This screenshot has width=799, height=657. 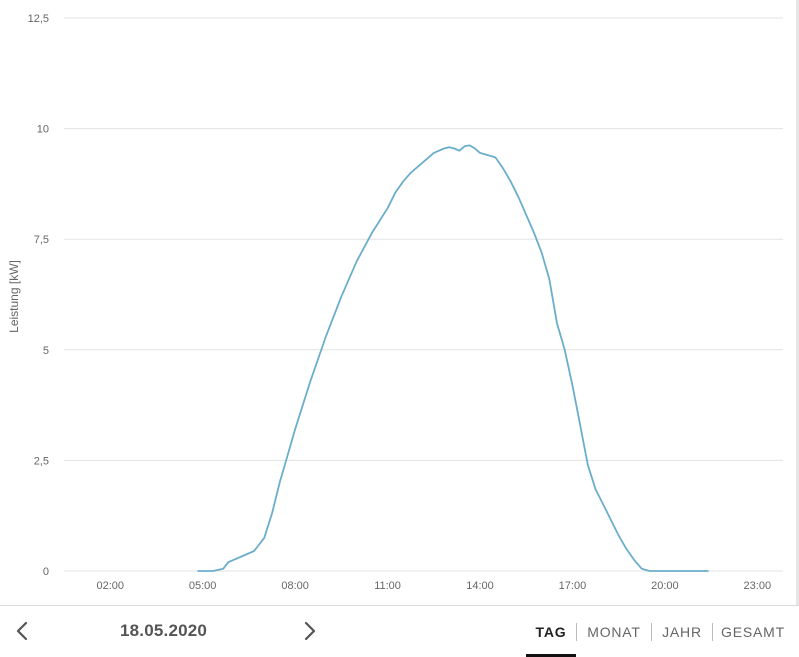 What do you see at coordinates (46, 351) in the screenshot?
I see `y-tick-label: 5` at bounding box center [46, 351].